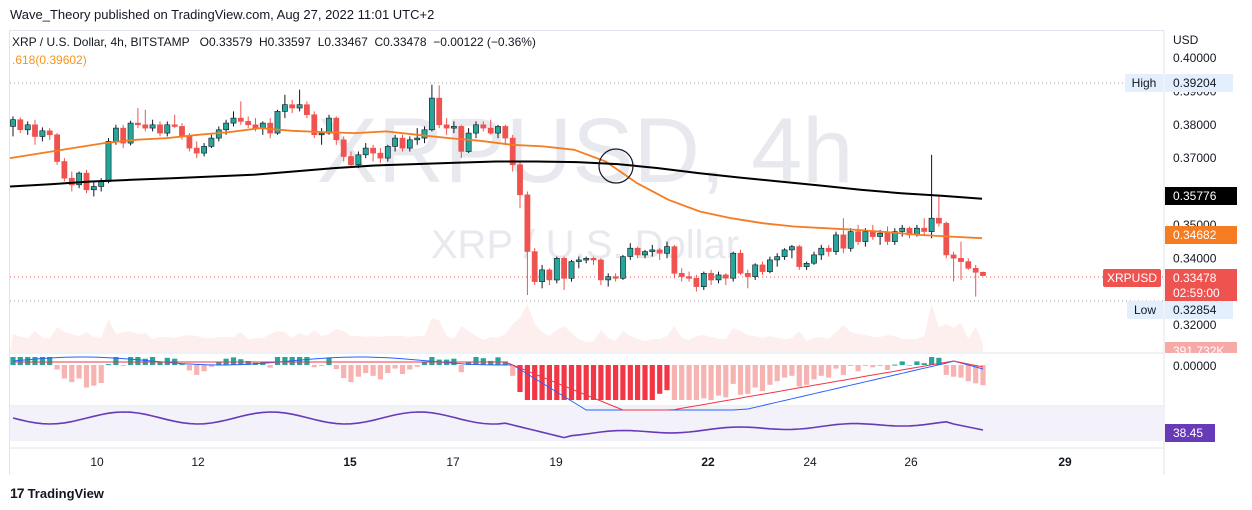 The image size is (1252, 510). What do you see at coordinates (65, 493) in the screenshot?
I see `footer-brand: TradingView` at bounding box center [65, 493].